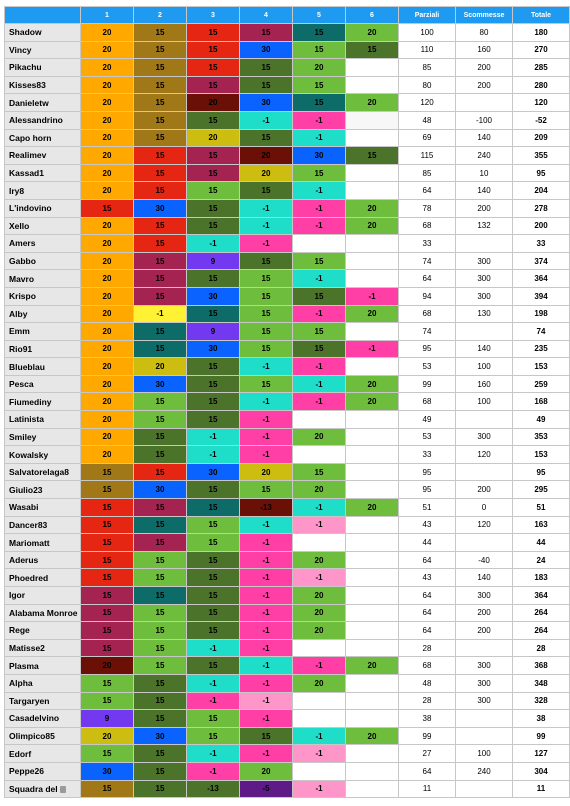 Image resolution: width=570 pixels, height=806 pixels. I want to click on player-name: Danieletw, so click(42, 102).